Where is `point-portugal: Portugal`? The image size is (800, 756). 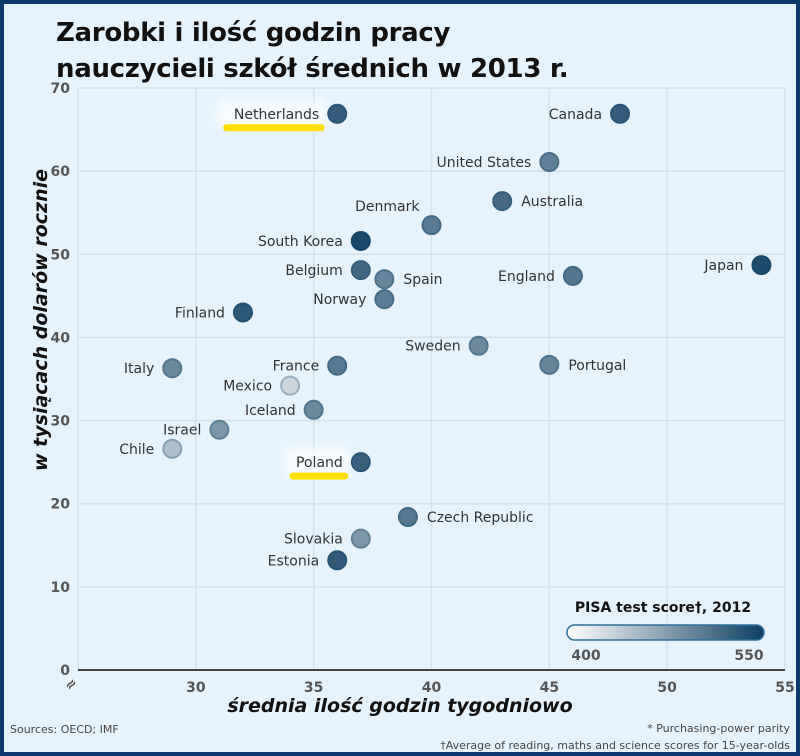 point-portugal: Portugal is located at coordinates (582, 364).